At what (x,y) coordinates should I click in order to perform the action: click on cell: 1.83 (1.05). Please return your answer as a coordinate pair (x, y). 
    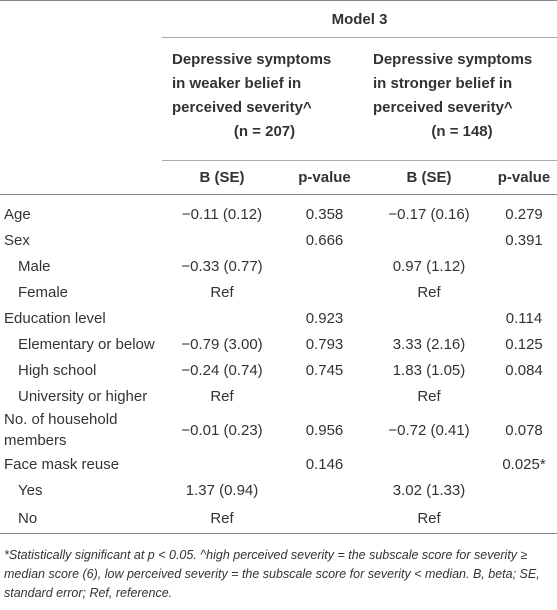
    Looking at the image, I should click on (429, 370).